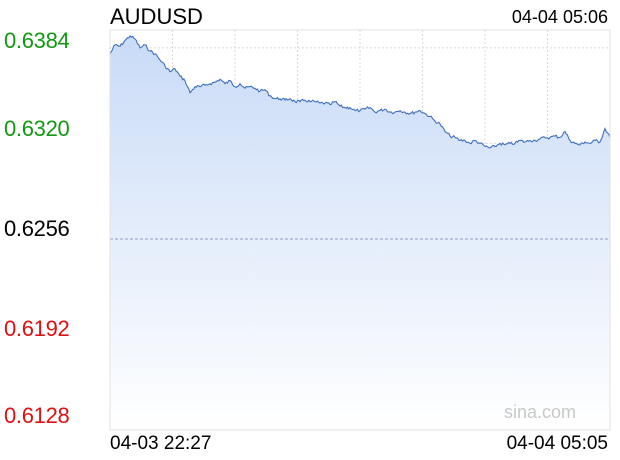  What do you see at coordinates (37, 40) in the screenshot?
I see `y-tick-label: 0.6384` at bounding box center [37, 40].